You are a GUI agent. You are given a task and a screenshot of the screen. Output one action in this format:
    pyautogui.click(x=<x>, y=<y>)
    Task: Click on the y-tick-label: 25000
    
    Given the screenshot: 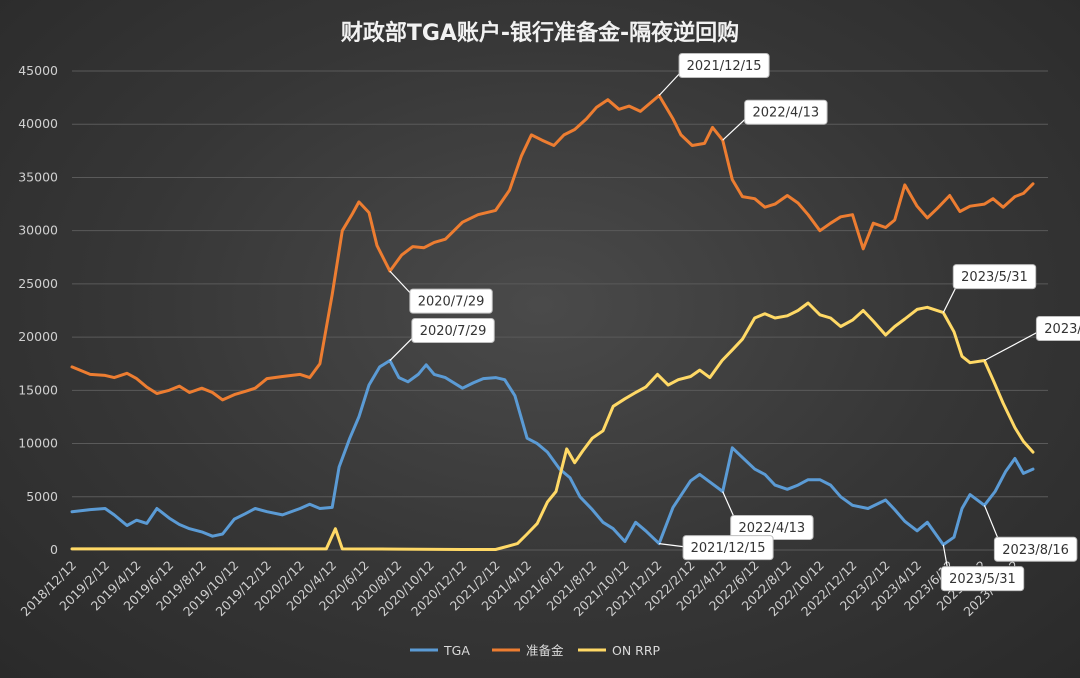 What is the action you would take?
    pyautogui.click(x=38, y=283)
    